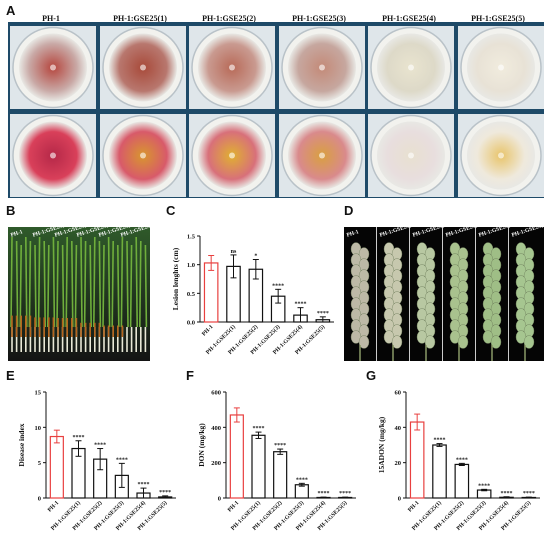  What do you see at coordinates (191, 294) in the screenshot?
I see `y-tick-label: 0.5` at bounding box center [191, 294].